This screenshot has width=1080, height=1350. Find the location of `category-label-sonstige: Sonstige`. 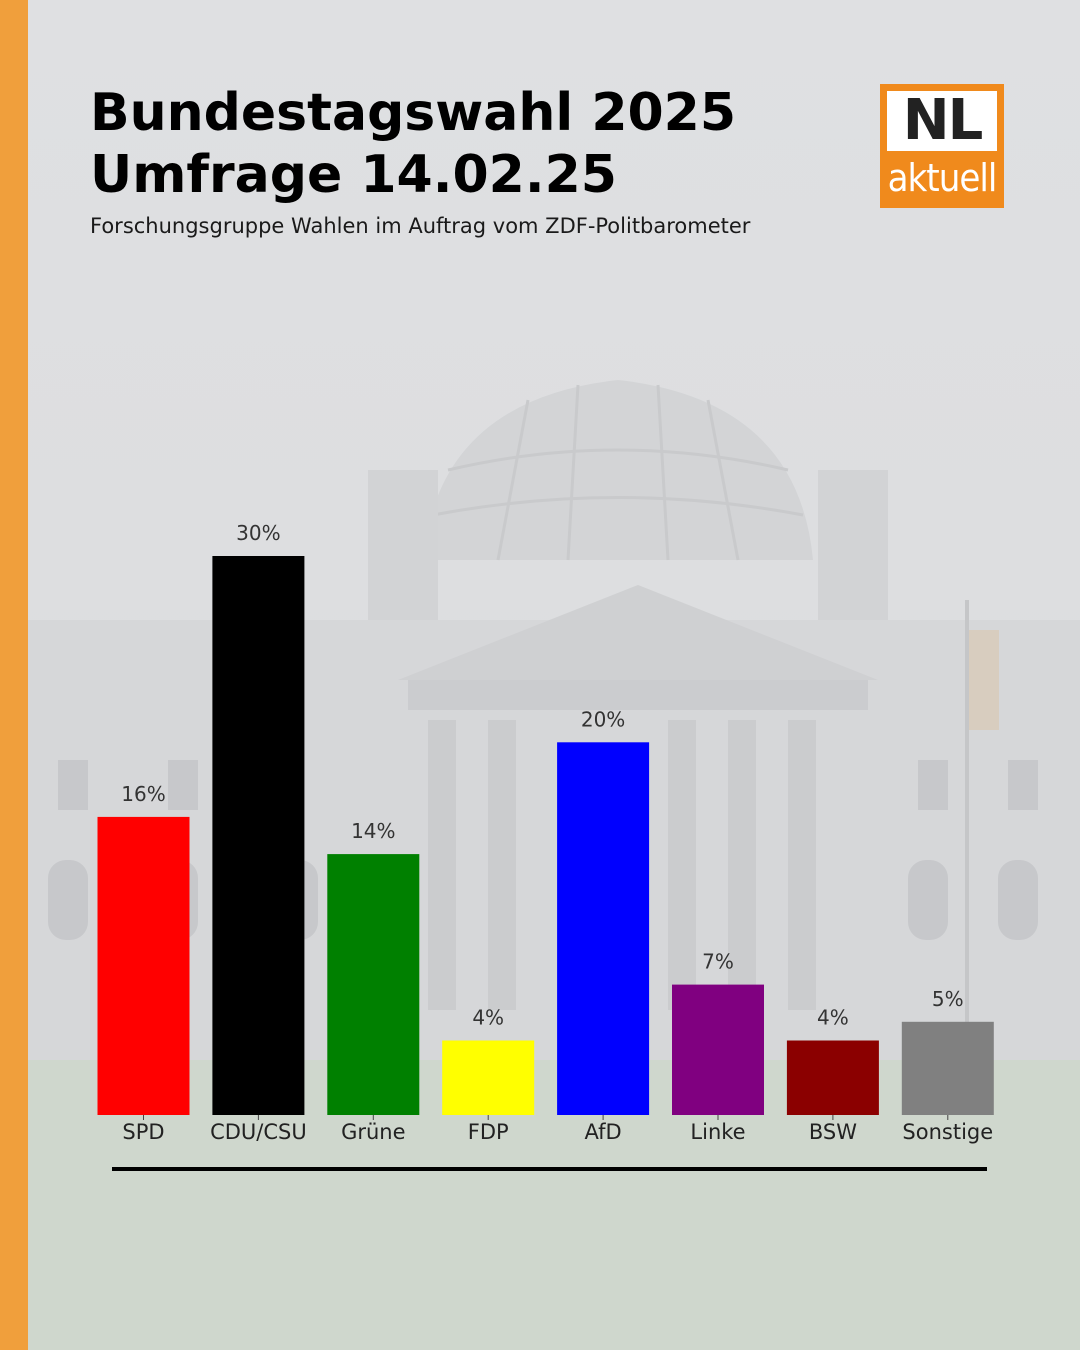

category-label-sonstige: Sonstige is located at coordinates (947, 1132).